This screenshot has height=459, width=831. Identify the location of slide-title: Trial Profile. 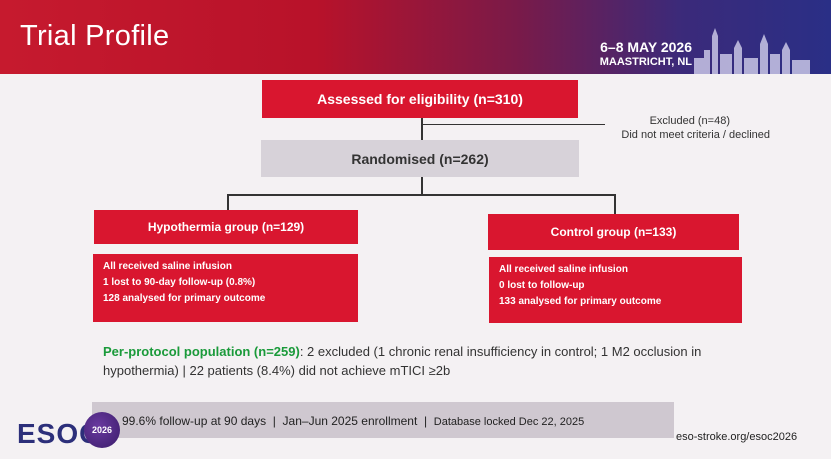
(95, 36).